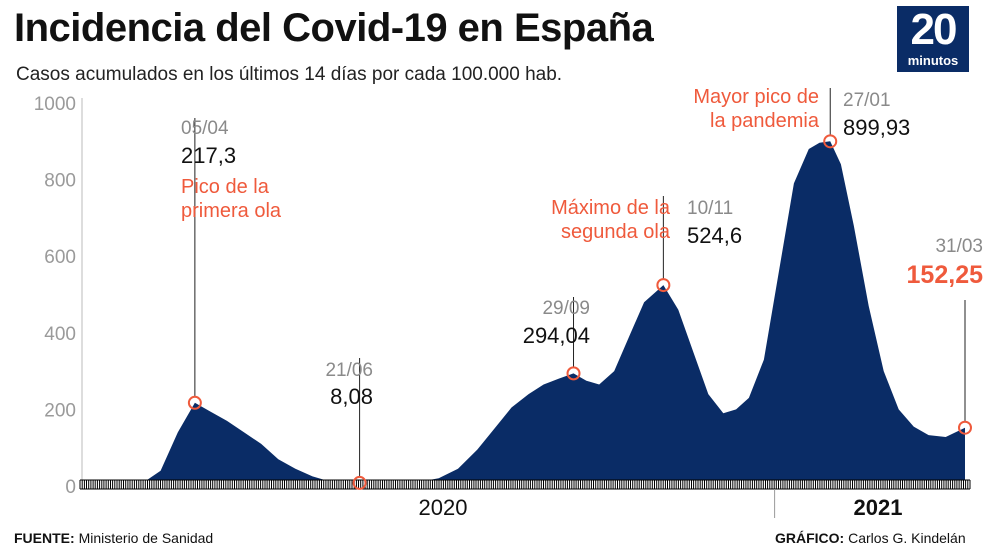  Describe the element at coordinates (867, 100) in the screenshot. I see `annotation-date: 27/01` at that location.